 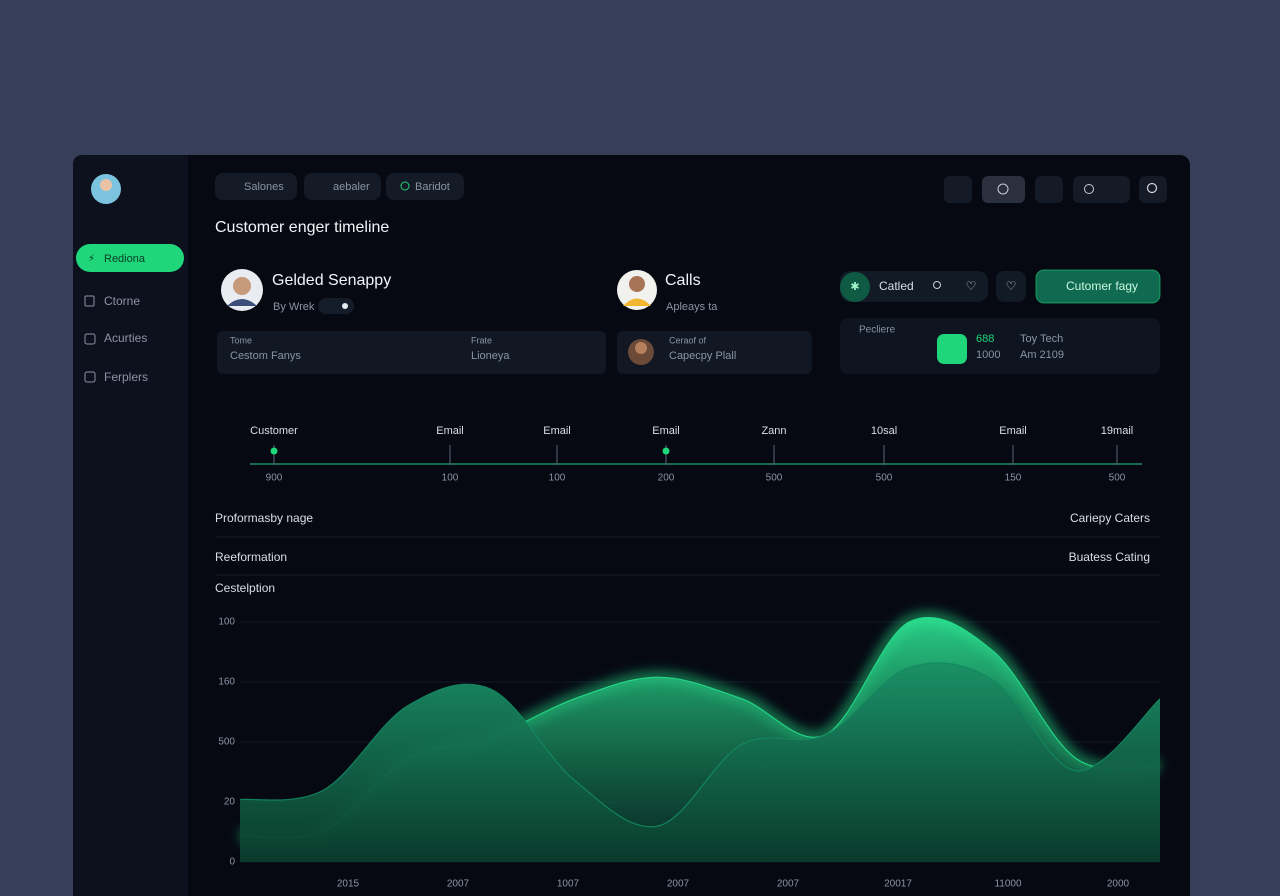 I want to click on nav-active, so click(x=130, y=258).